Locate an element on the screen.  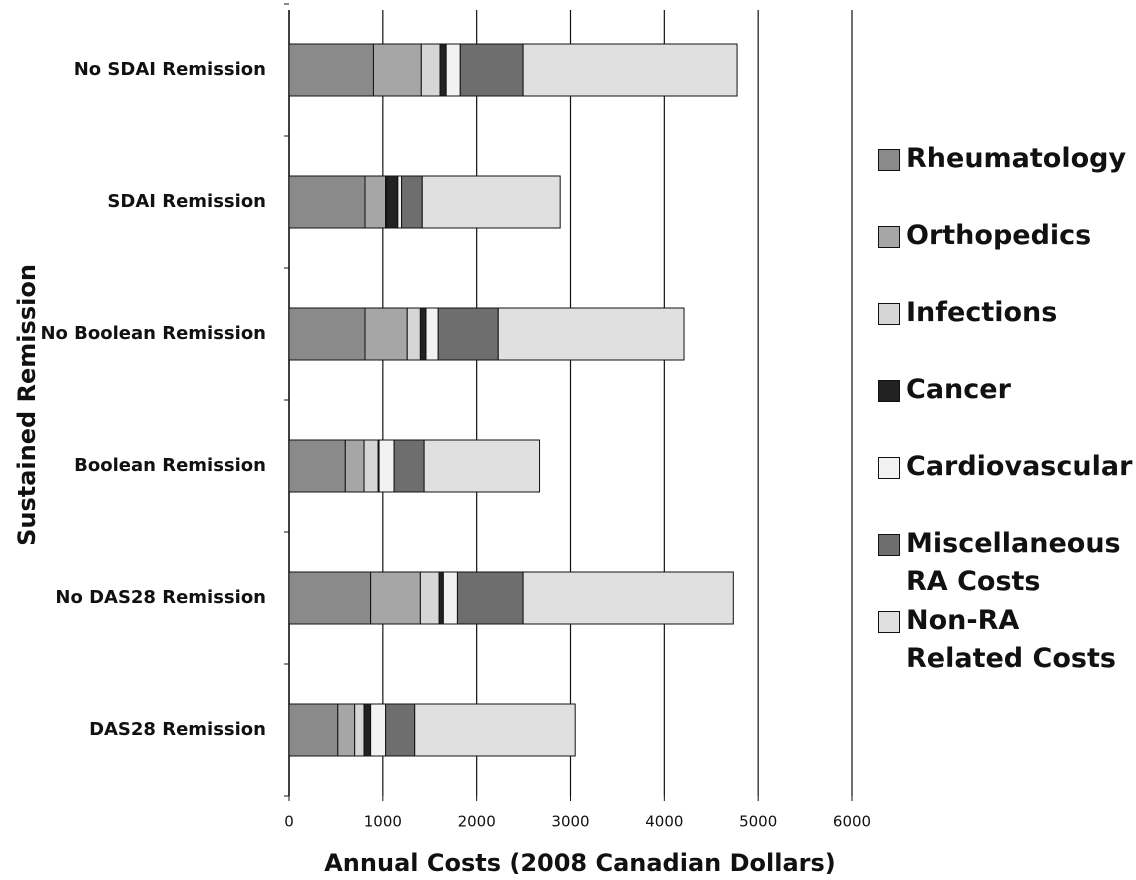
x-tick-label: 1000 is located at coordinates (383, 822).